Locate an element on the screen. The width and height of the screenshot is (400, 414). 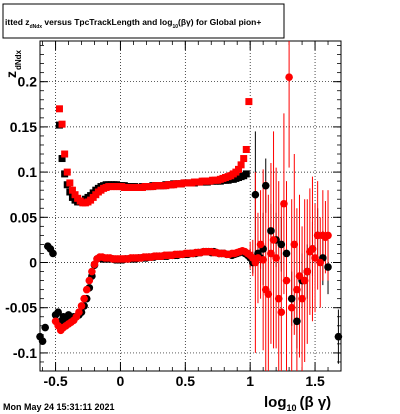
x-axis-main: log is located at coordinates (275, 402).